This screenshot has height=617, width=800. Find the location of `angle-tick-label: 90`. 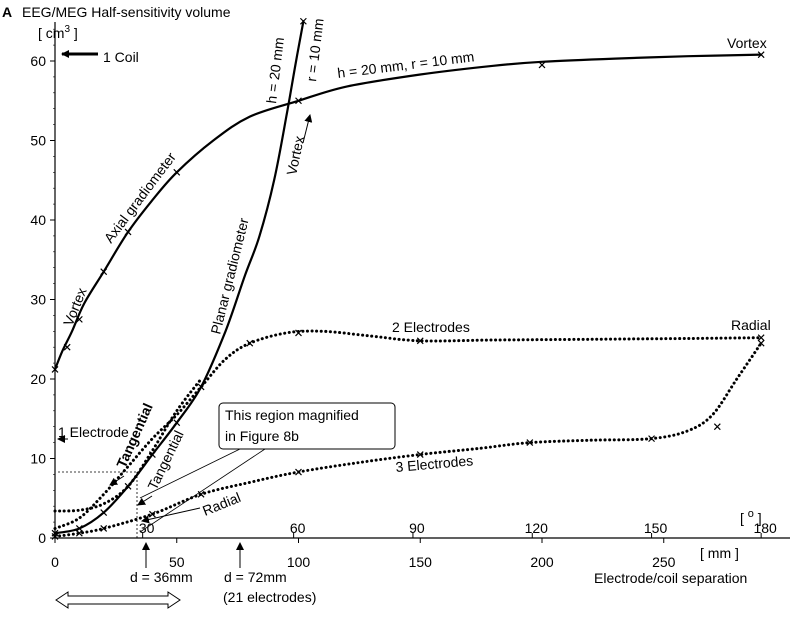

angle-tick-label: 90 is located at coordinates (417, 528).